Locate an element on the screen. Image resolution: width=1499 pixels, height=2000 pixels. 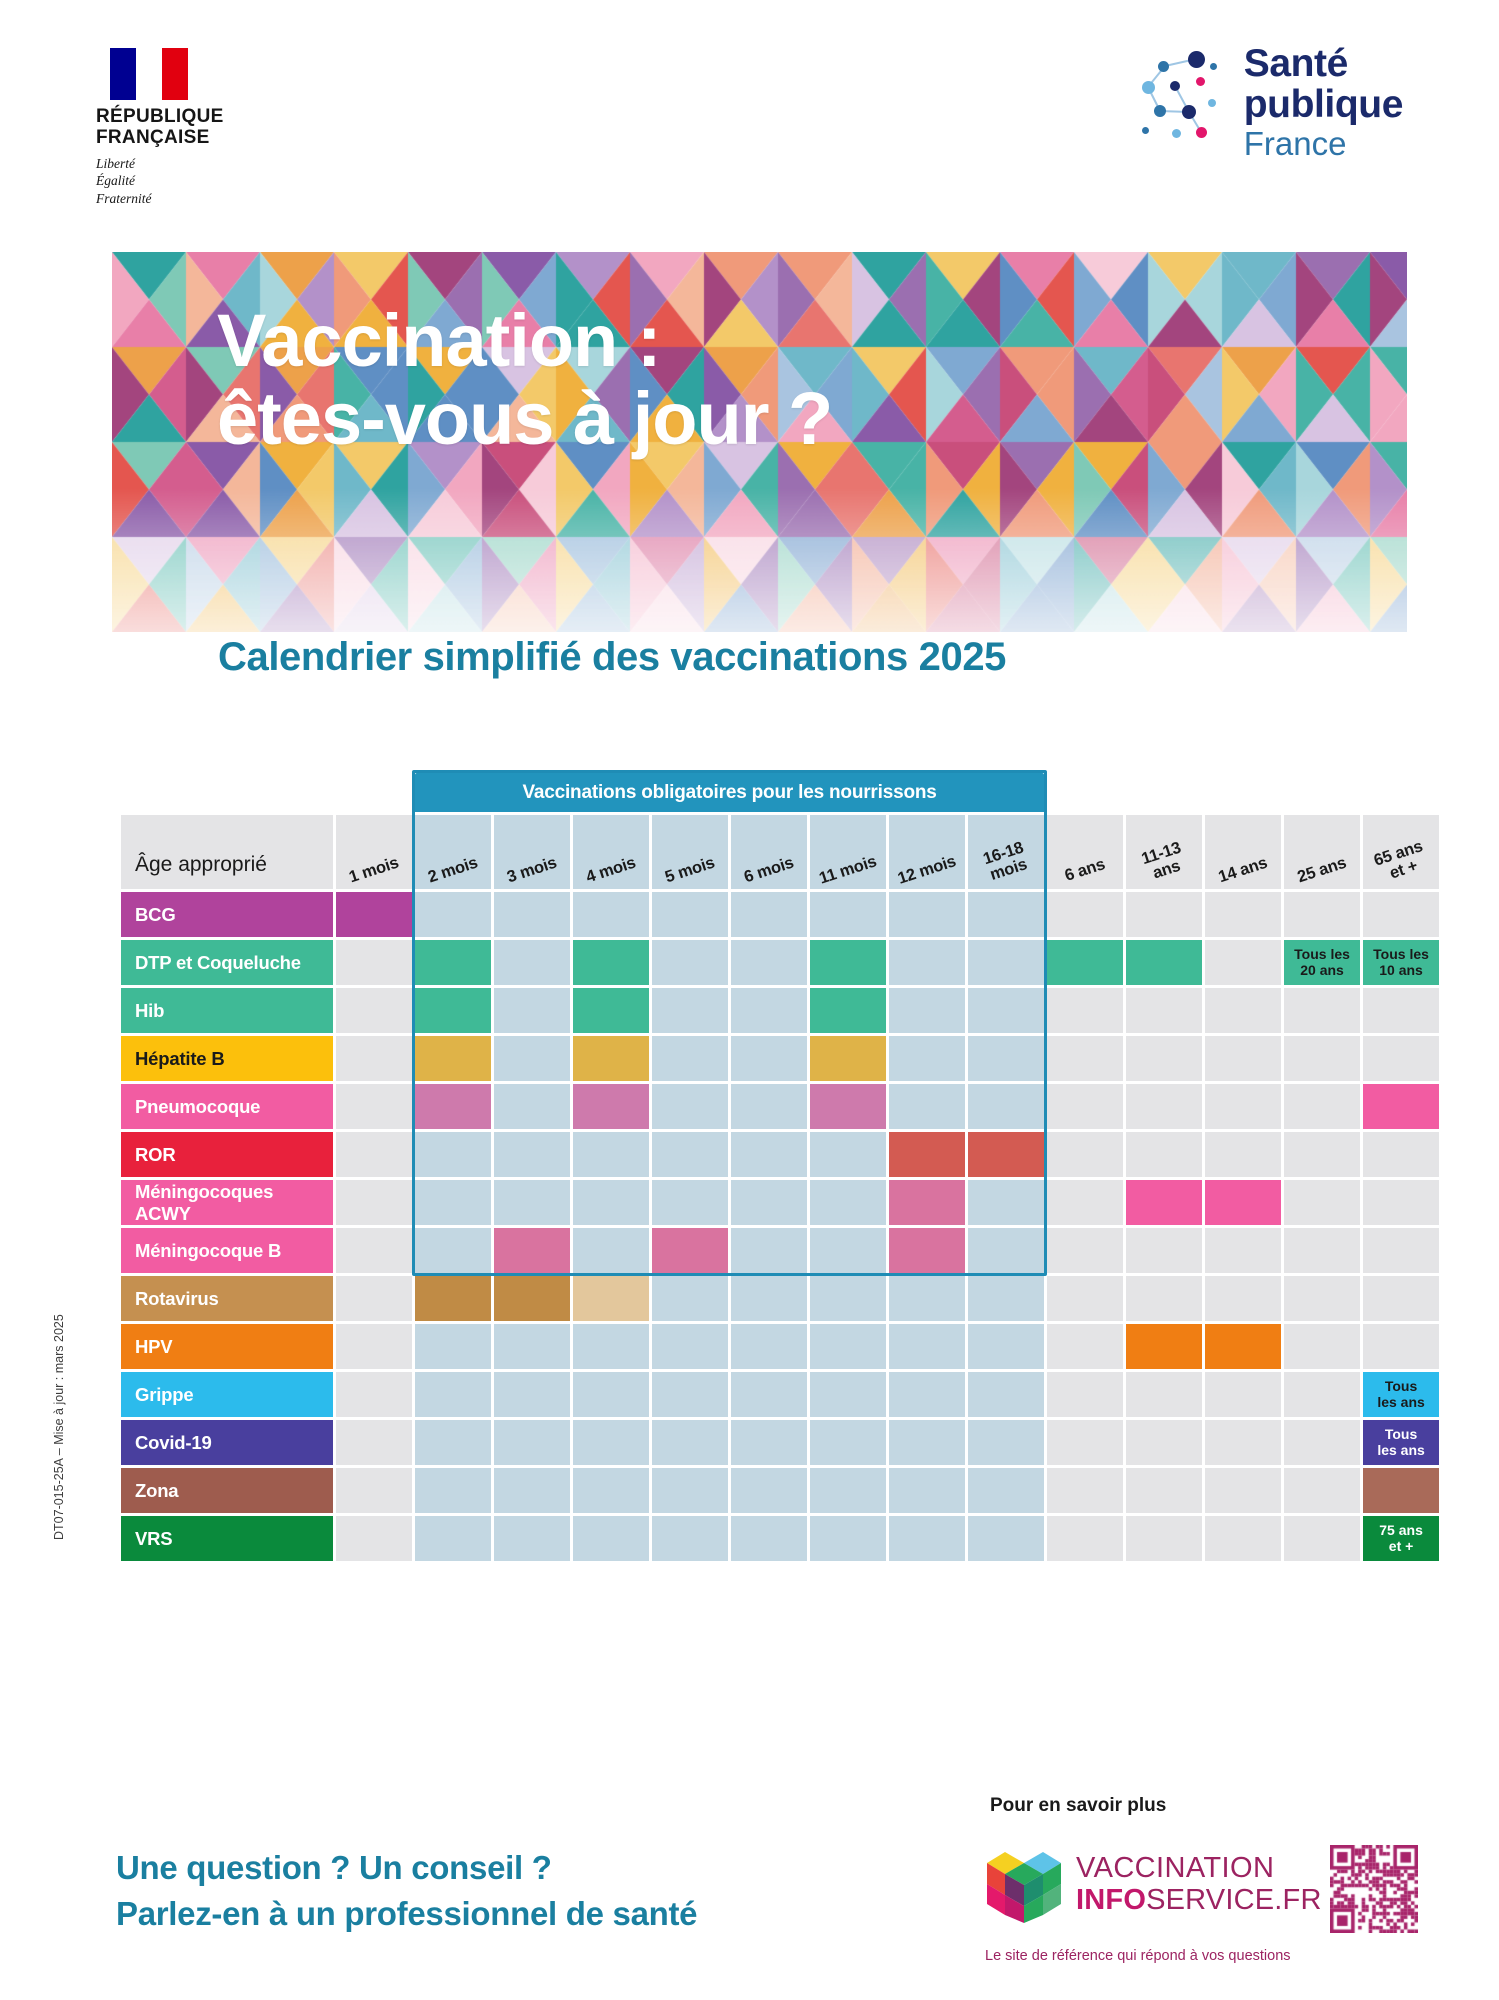
republique-francaise-title: RÉPUBLIQUE FRANÇAISE is located at coordinates (211, 127).